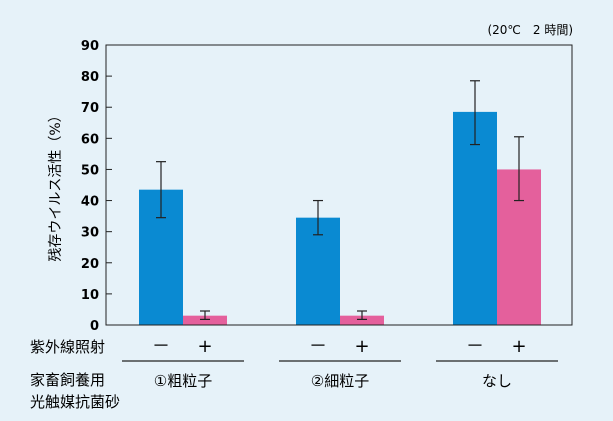 The width and height of the screenshot is (613, 421). I want to click on y-tick-label: 70, so click(90, 108).